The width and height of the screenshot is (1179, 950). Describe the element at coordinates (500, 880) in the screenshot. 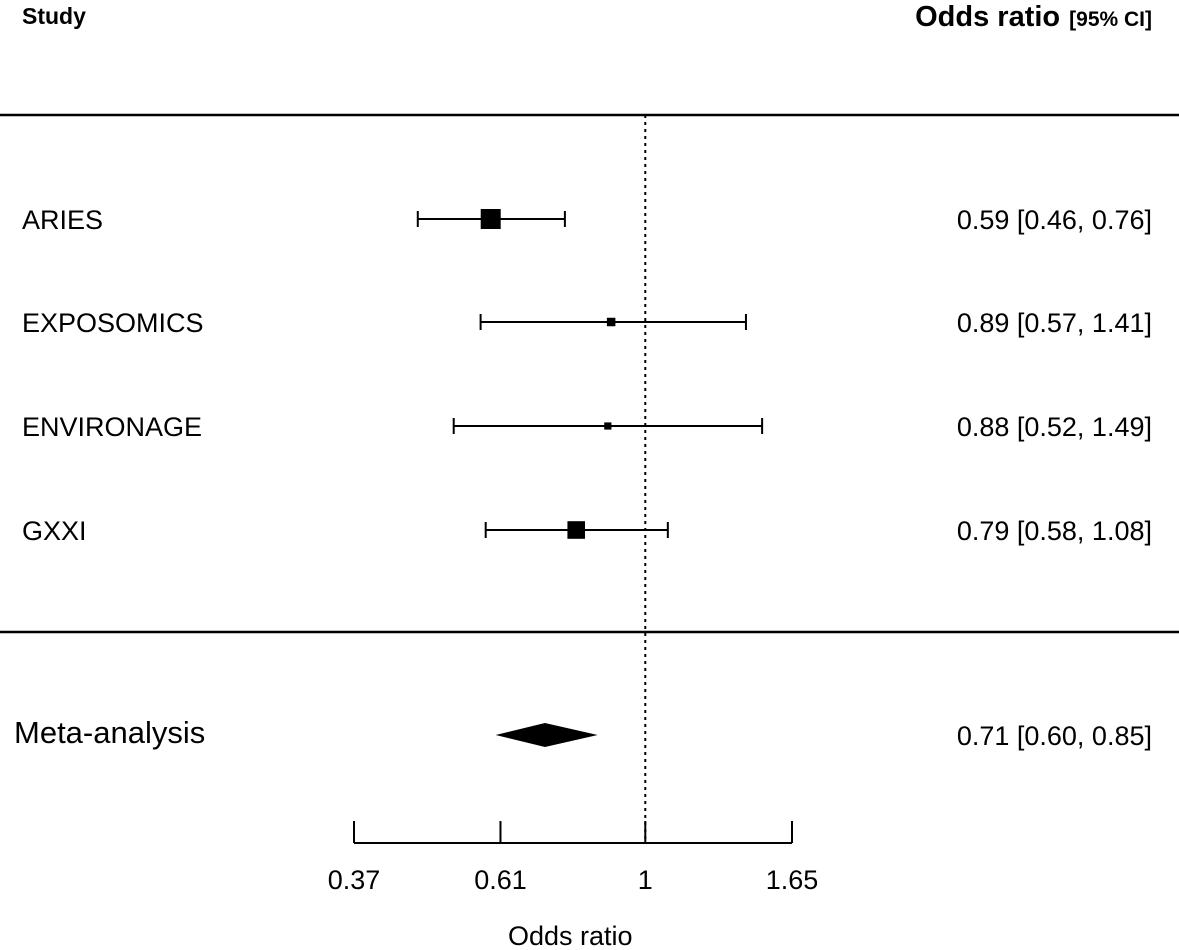

I see `x-tick-label: 0.61` at that location.